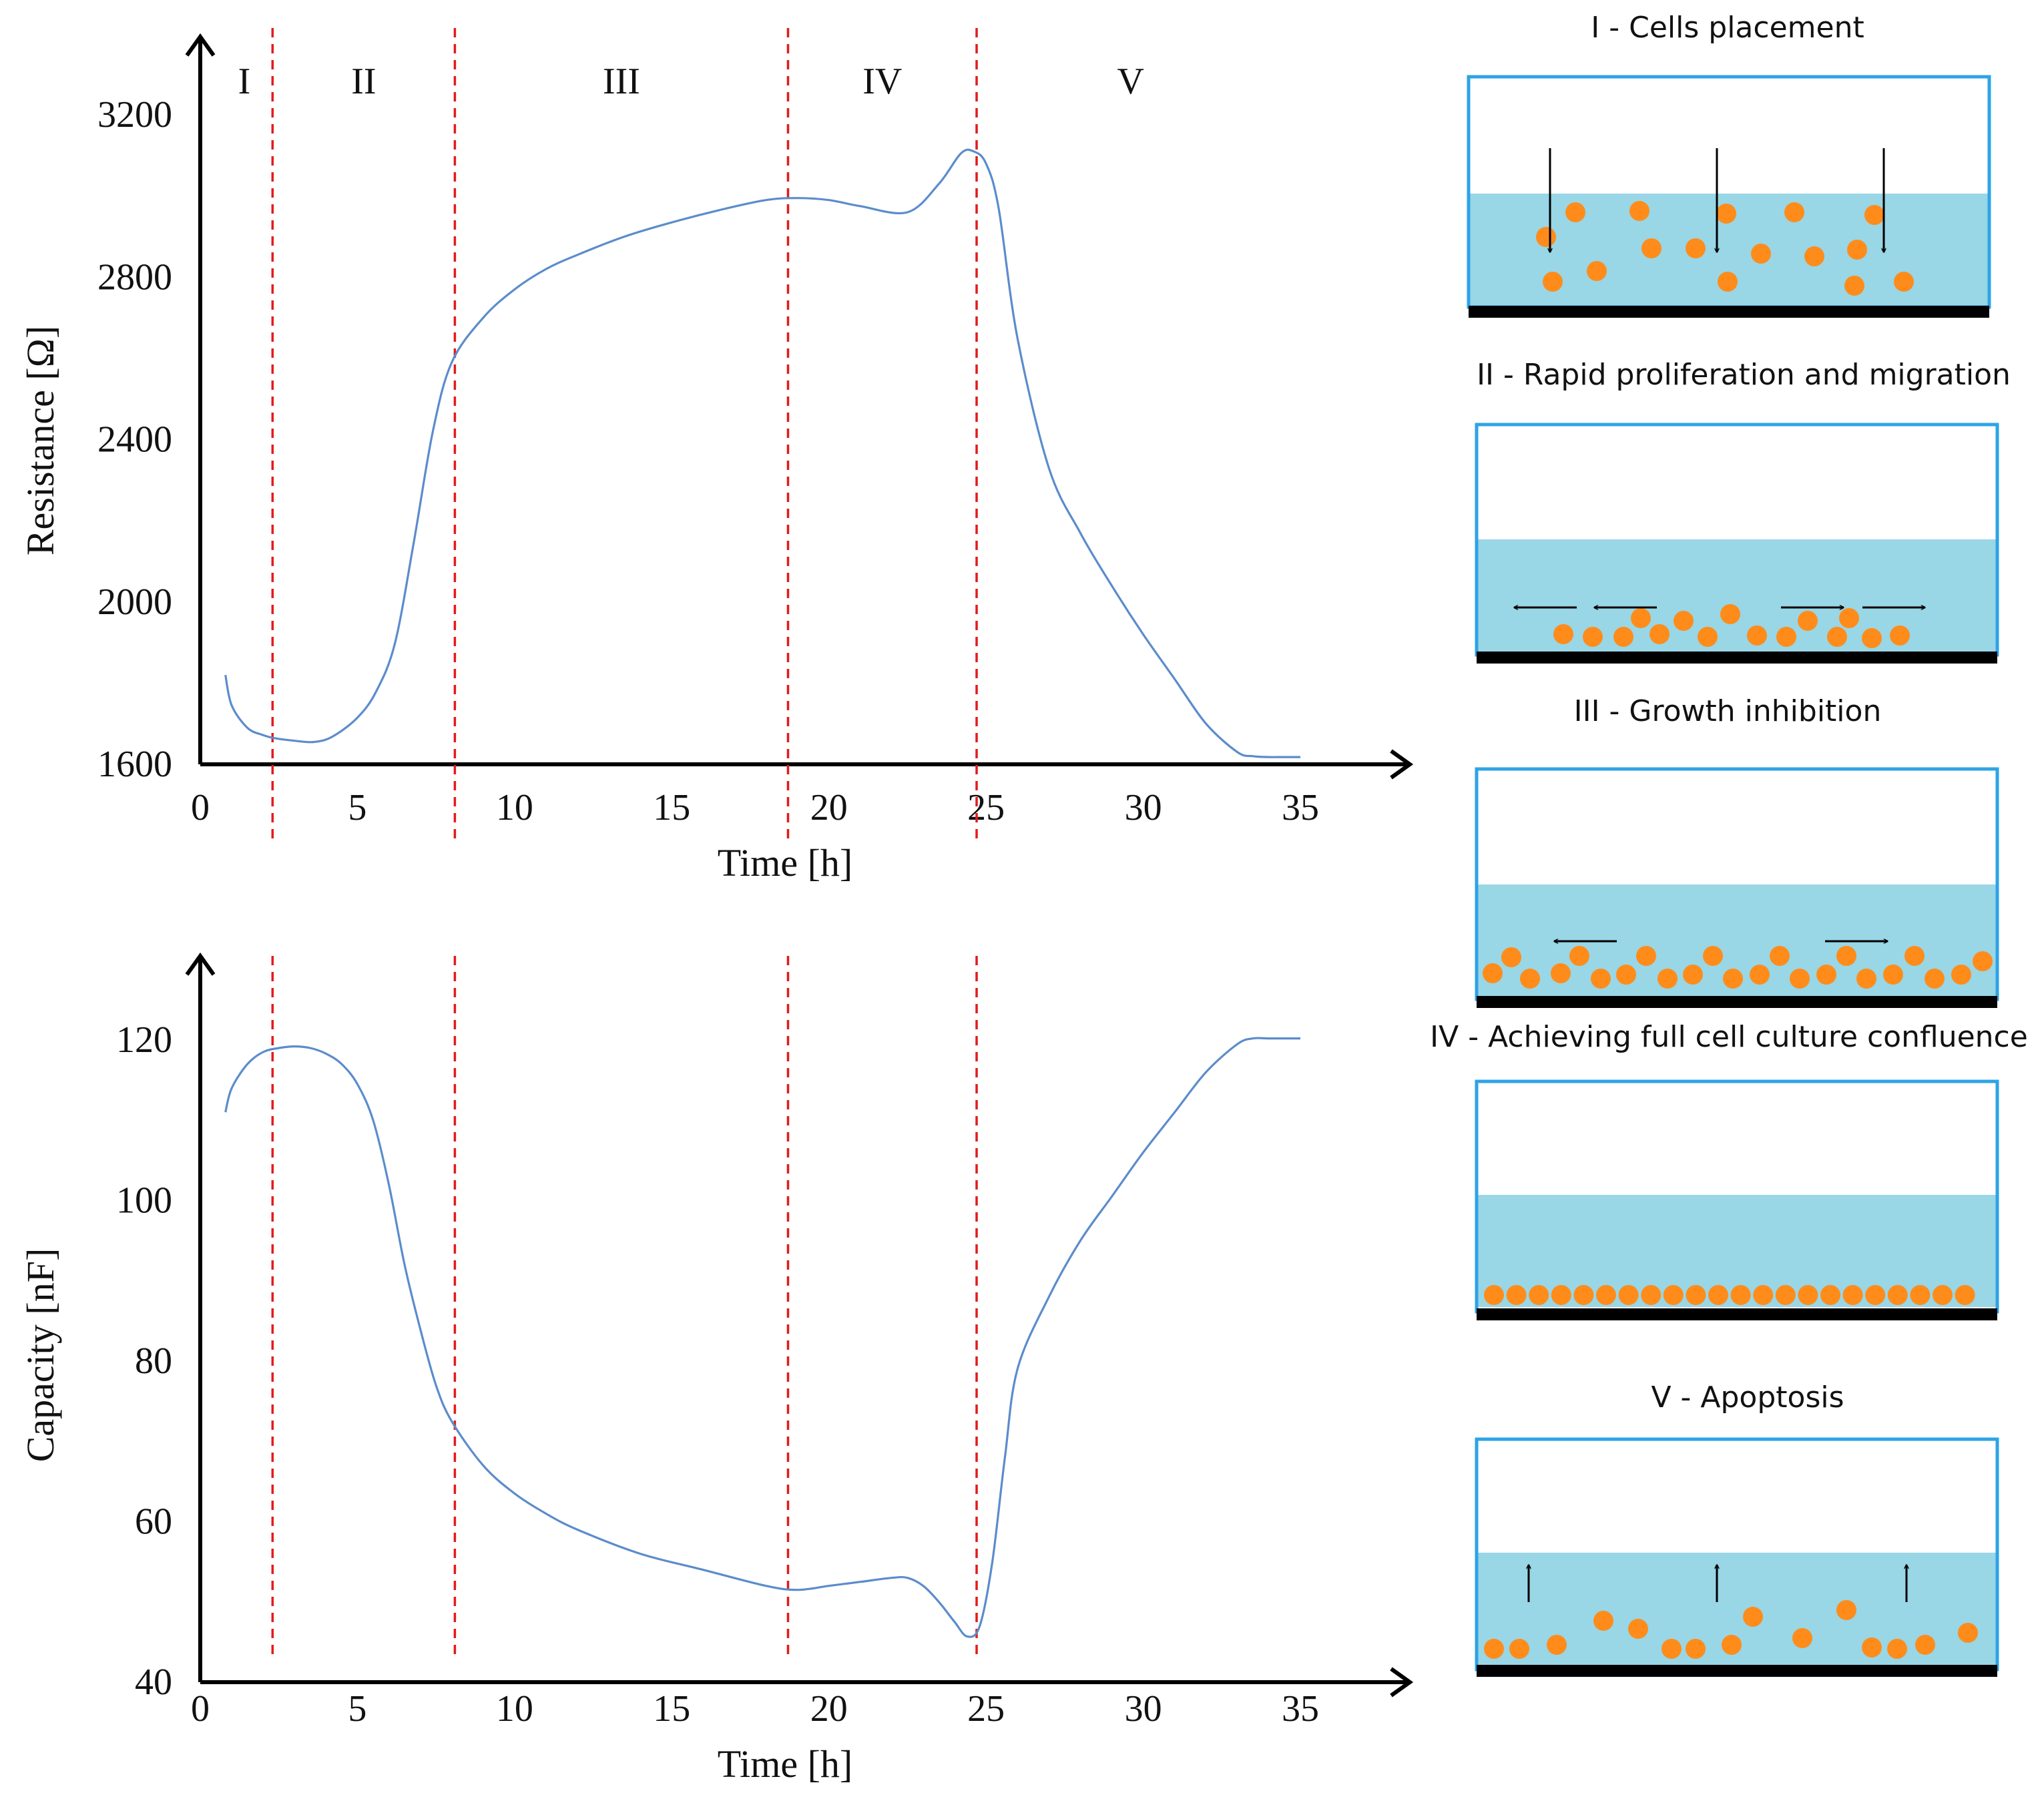  Describe the element at coordinates (144, 1201) in the screenshot. I see `capacity-y-tick-label: 100` at that location.